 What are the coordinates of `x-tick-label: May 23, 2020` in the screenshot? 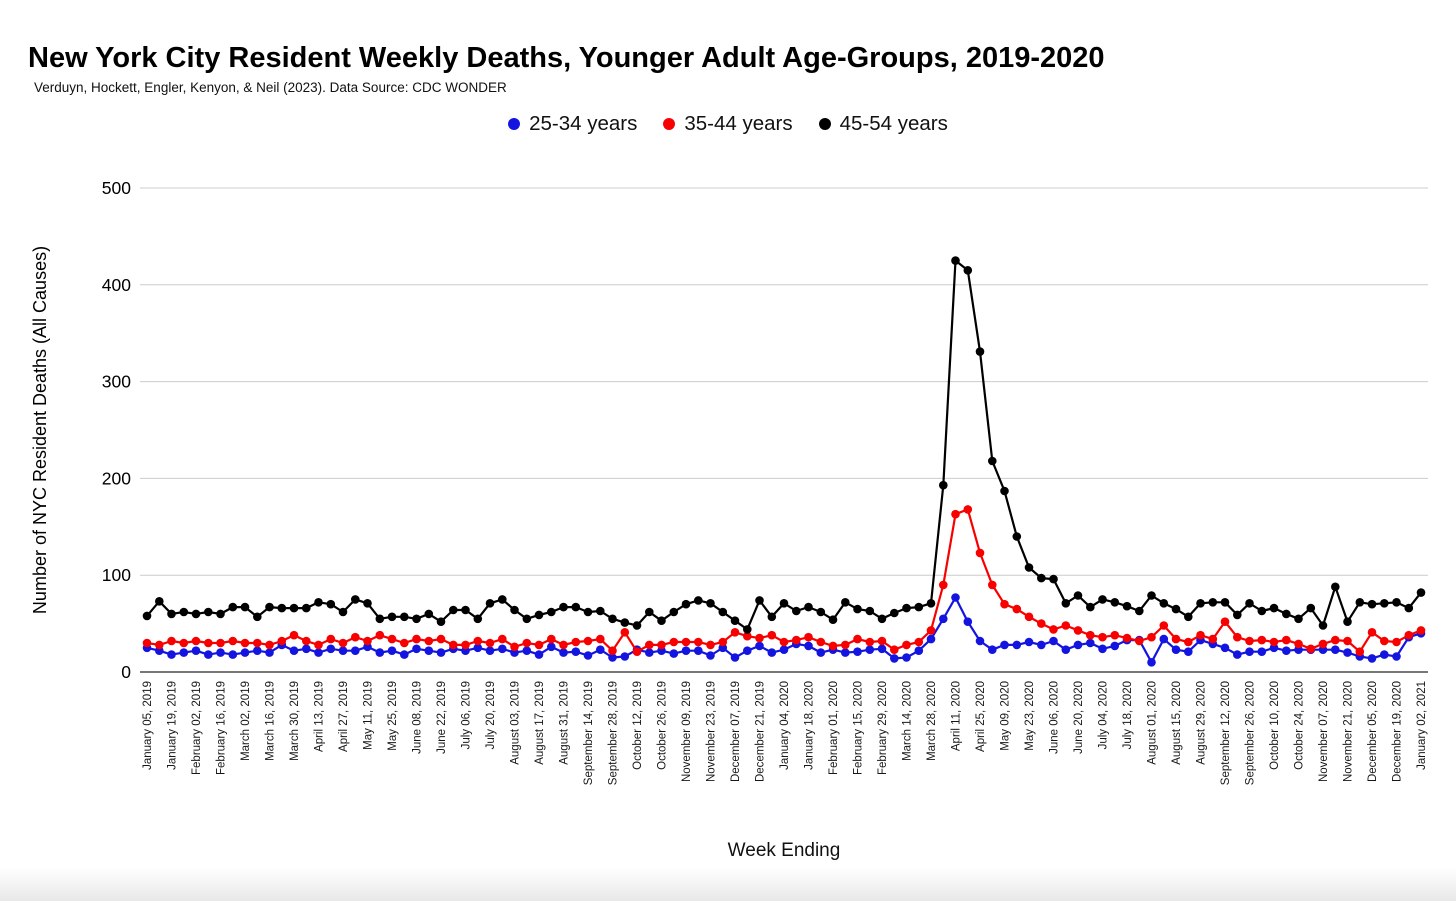 It's located at (1030, 716).